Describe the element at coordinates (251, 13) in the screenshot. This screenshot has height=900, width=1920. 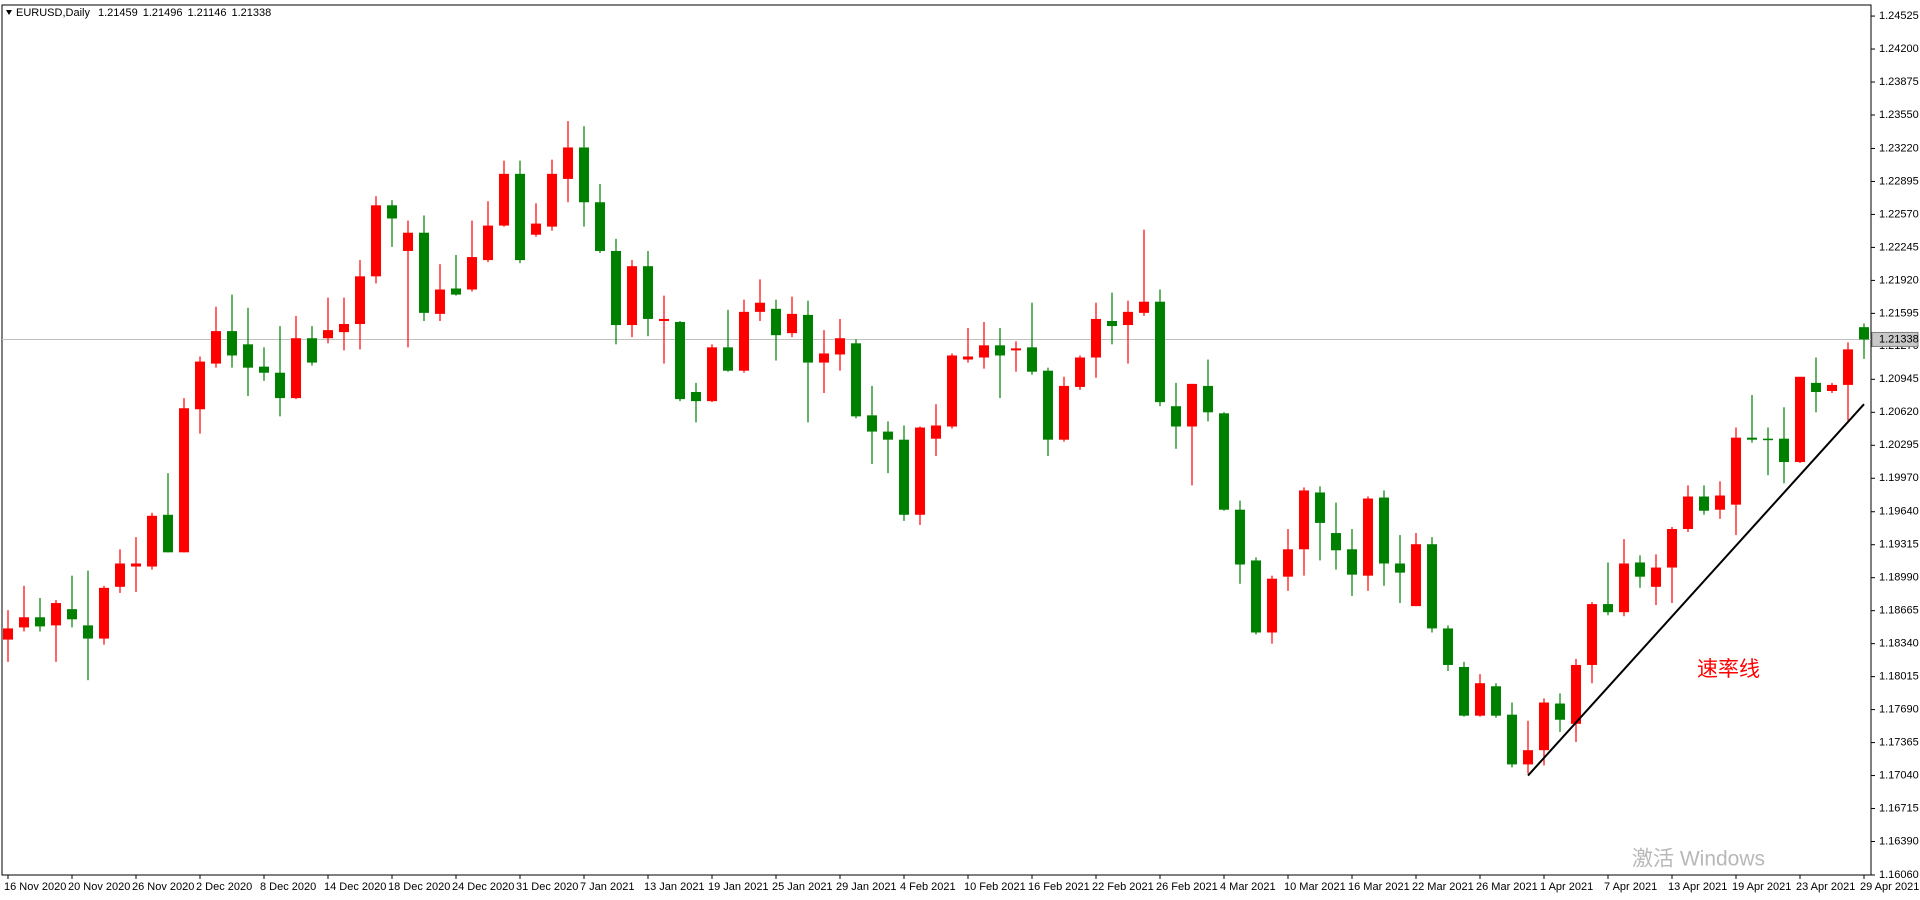
I see `header-close: 1.21338` at that location.